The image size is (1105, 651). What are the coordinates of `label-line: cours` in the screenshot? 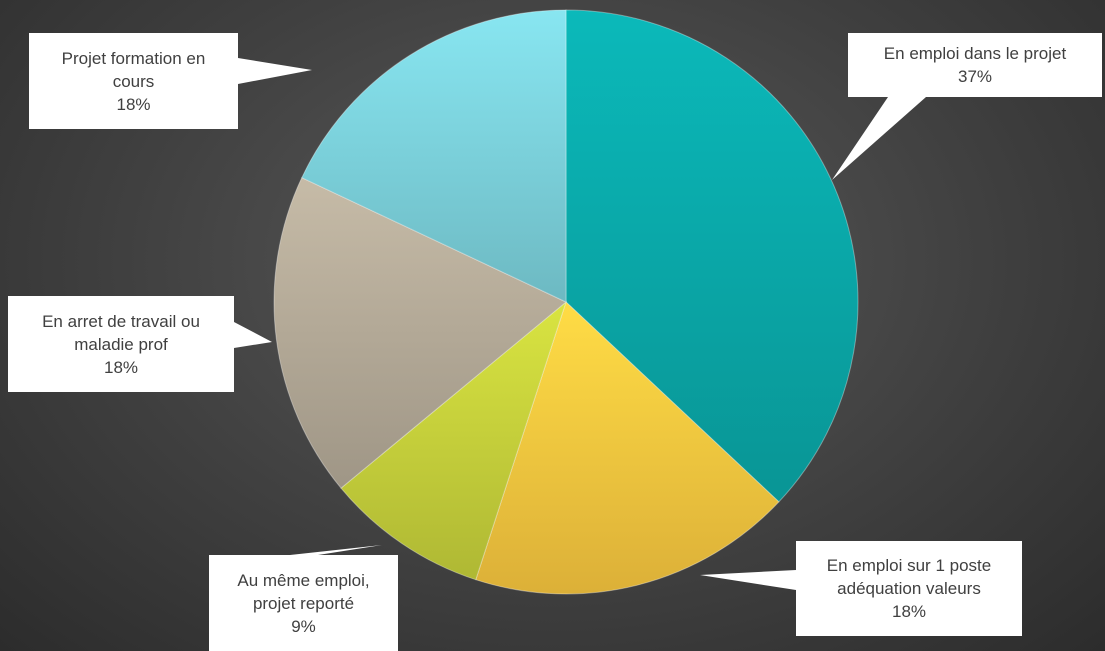 It's located at (133, 81).